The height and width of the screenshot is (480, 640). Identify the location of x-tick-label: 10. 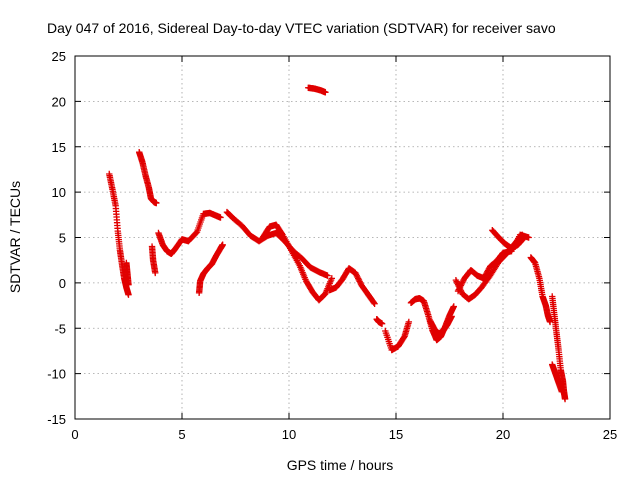
(289, 434).